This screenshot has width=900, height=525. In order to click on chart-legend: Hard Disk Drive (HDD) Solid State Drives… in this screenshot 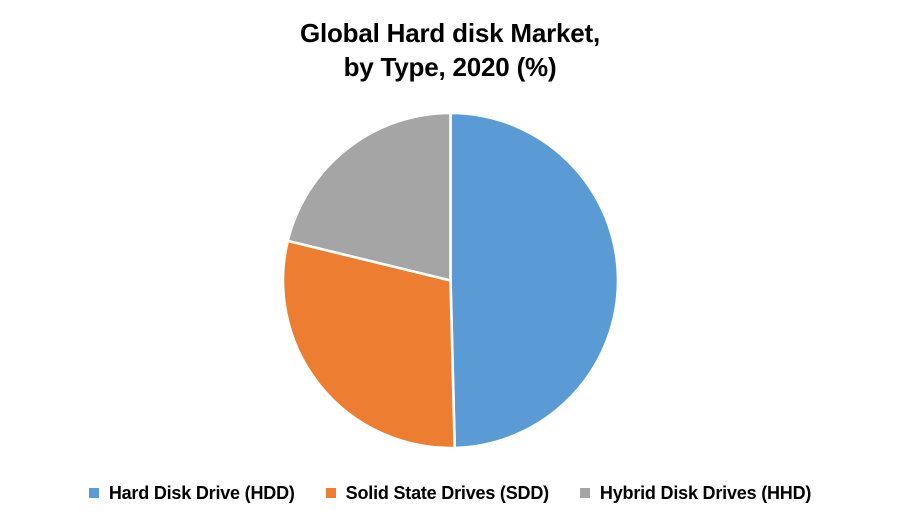, I will do `click(450, 493)`.